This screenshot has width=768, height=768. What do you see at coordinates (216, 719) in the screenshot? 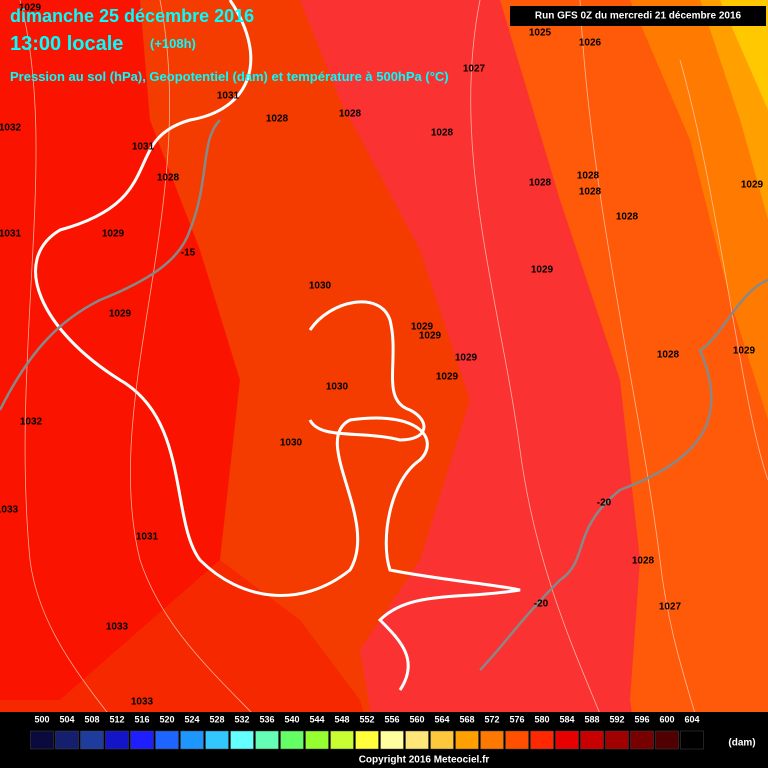
I see `colorbar-label: 528` at bounding box center [216, 719].